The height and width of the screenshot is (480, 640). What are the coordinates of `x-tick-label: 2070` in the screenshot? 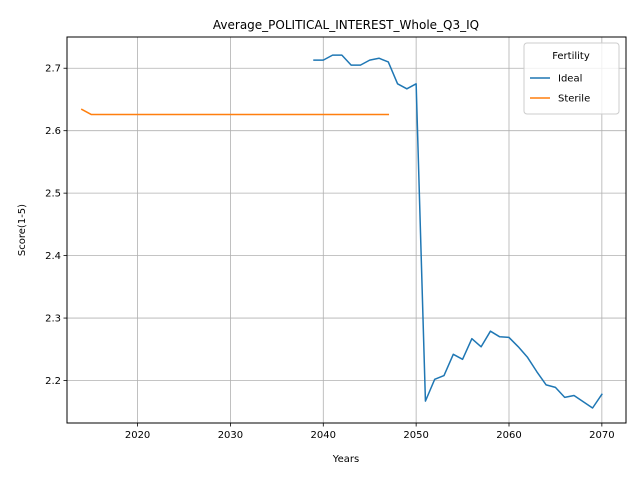 It's located at (601, 435).